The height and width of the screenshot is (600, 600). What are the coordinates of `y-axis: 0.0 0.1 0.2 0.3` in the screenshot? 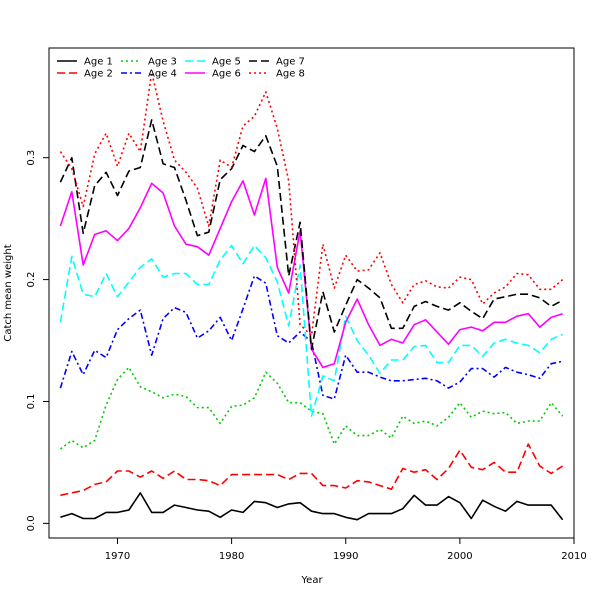 It's located at (38, 340).